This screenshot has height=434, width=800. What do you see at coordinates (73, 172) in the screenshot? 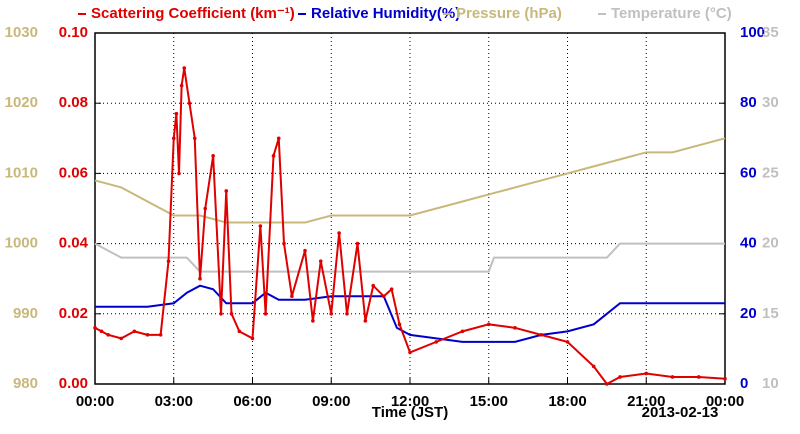
I see `y-tick-label: 0.06` at bounding box center [73, 172].